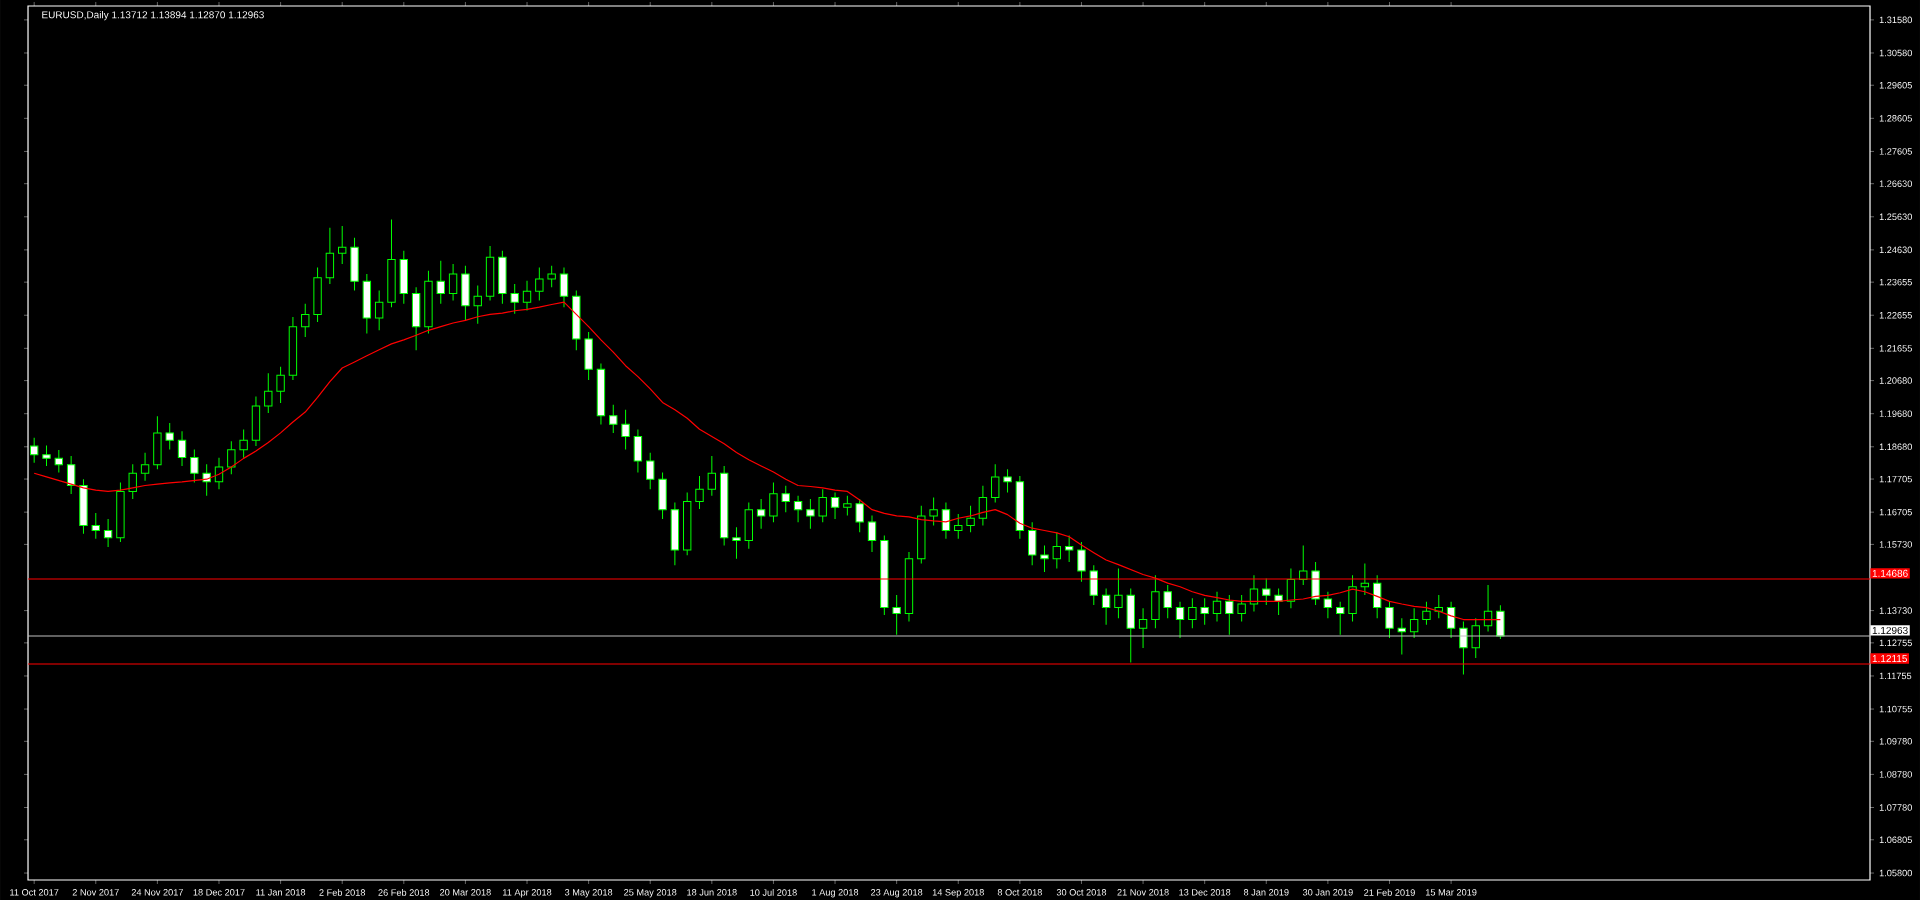 This screenshot has width=1920, height=904. What do you see at coordinates (1895, 479) in the screenshot?
I see `y-tick-label: 1.17705` at bounding box center [1895, 479].